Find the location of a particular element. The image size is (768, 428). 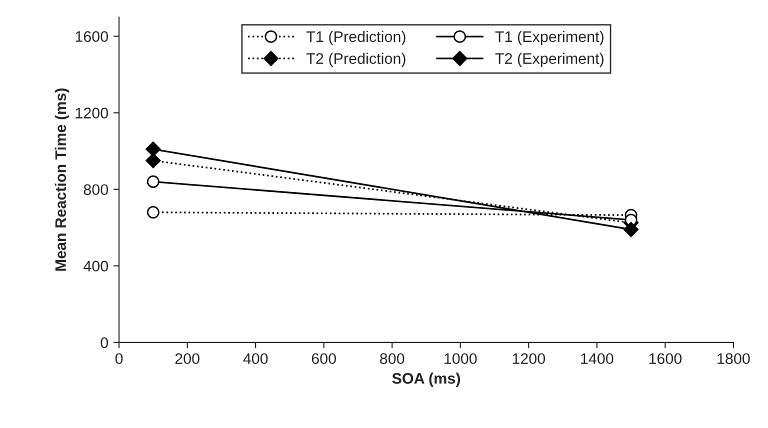

y-tick-label: 400 is located at coordinates (95, 266).